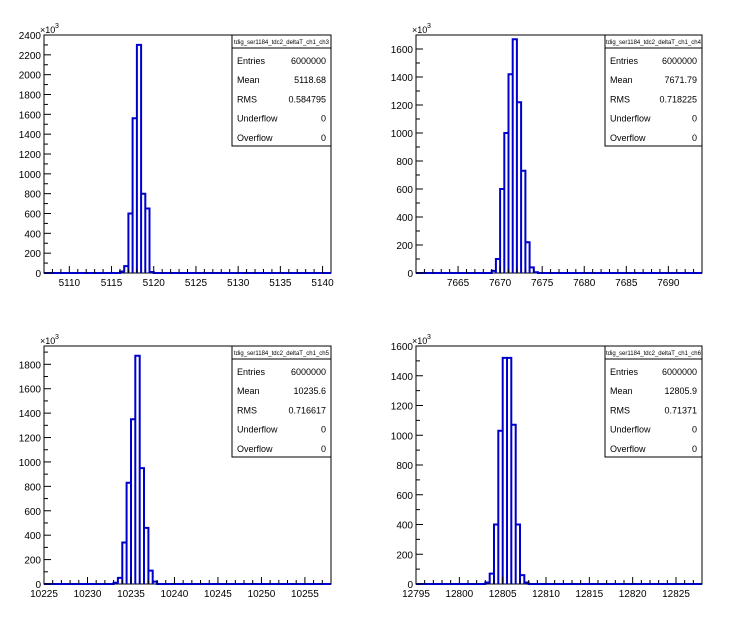  I want to click on x-tick-label: 5115, so click(112, 283).